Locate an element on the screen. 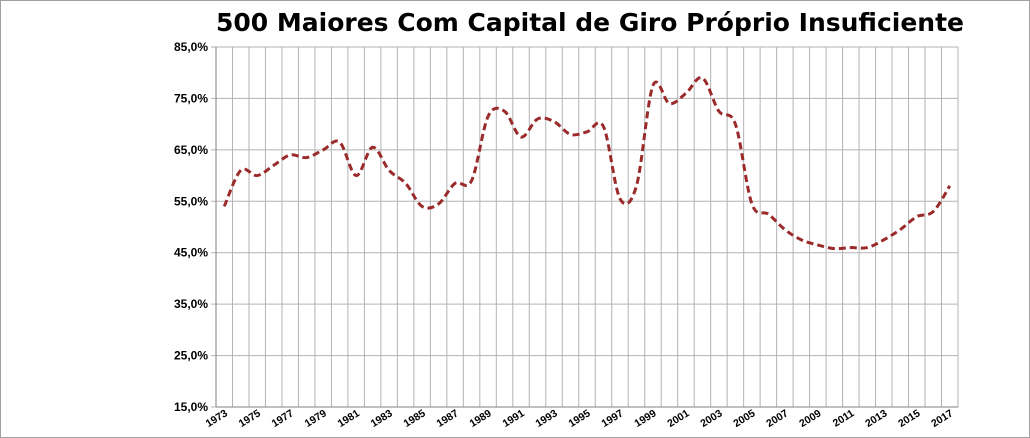  y-tick-label: 15,0% is located at coordinates (191, 407).